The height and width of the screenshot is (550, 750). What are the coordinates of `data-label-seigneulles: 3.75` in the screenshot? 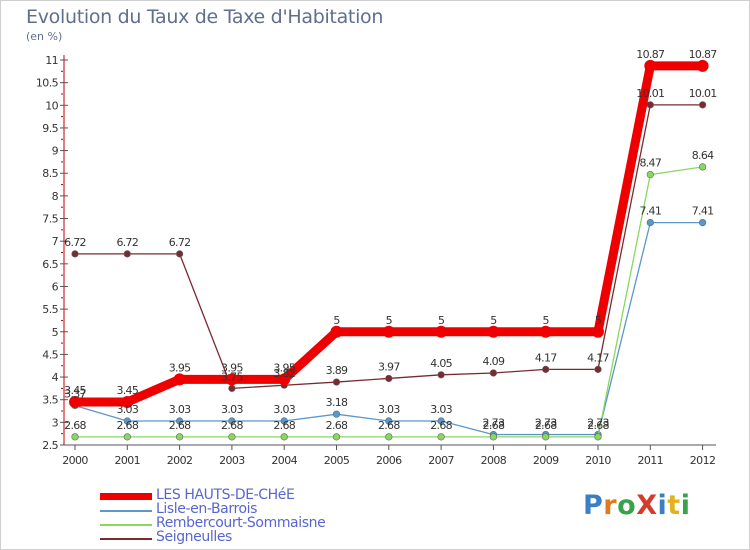 It's located at (232, 376).